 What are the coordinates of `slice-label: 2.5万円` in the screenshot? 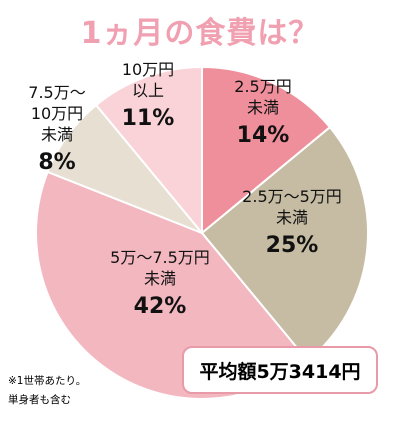 It's located at (262, 86).